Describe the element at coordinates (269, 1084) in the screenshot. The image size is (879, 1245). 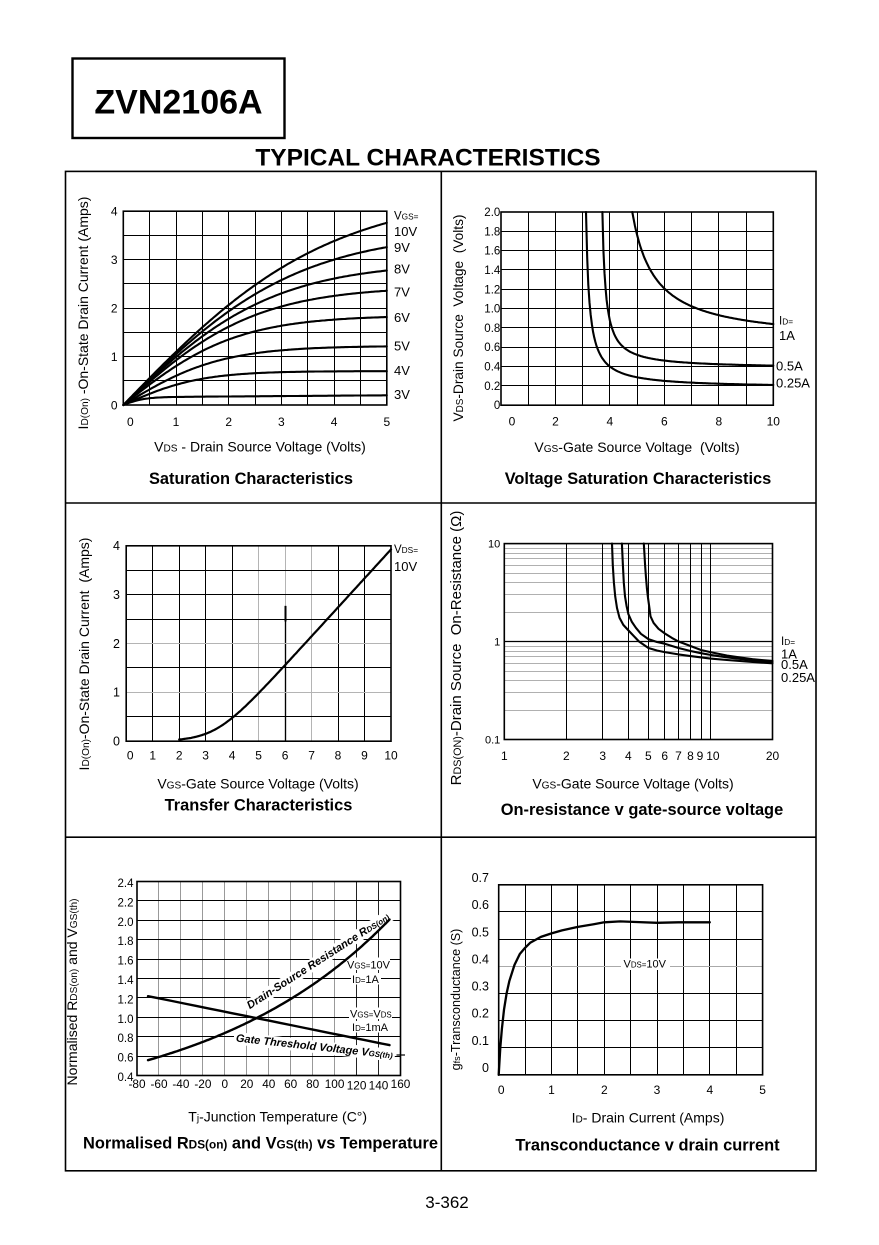
I see `svg-text: 40` at that location.